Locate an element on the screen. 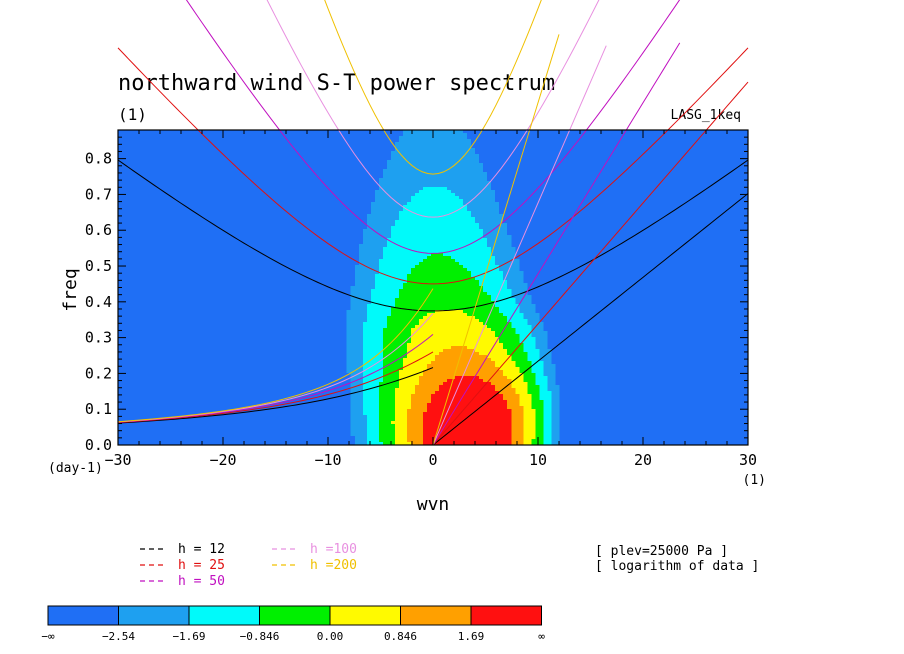 This screenshot has height=654, width=904. colorbar-swatch is located at coordinates (83, 615).